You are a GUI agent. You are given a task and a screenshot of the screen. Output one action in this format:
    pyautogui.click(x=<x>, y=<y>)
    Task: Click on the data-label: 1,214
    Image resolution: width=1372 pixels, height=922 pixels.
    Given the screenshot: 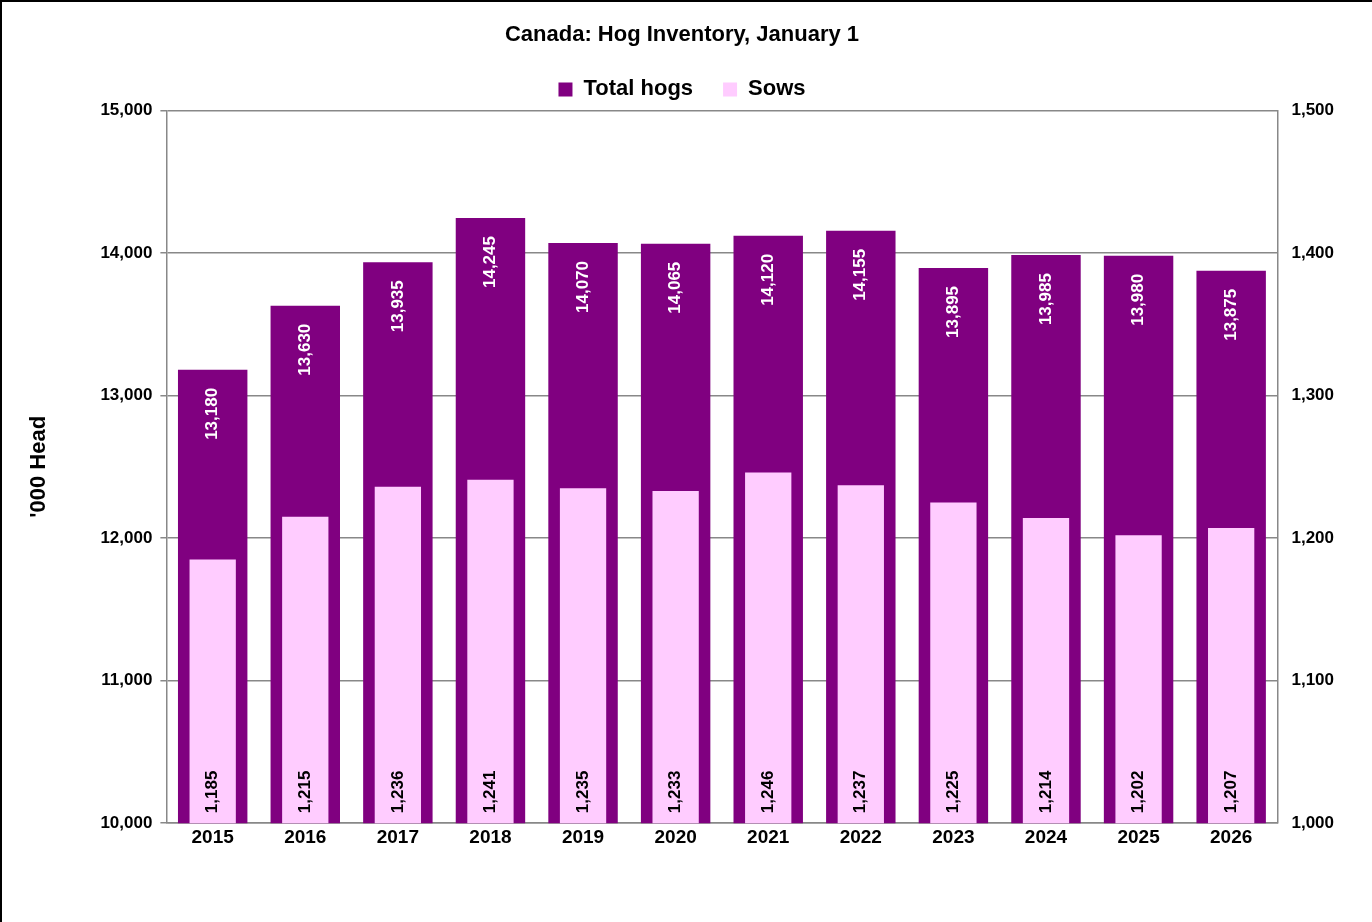 What is the action you would take?
    pyautogui.click(x=1045, y=792)
    